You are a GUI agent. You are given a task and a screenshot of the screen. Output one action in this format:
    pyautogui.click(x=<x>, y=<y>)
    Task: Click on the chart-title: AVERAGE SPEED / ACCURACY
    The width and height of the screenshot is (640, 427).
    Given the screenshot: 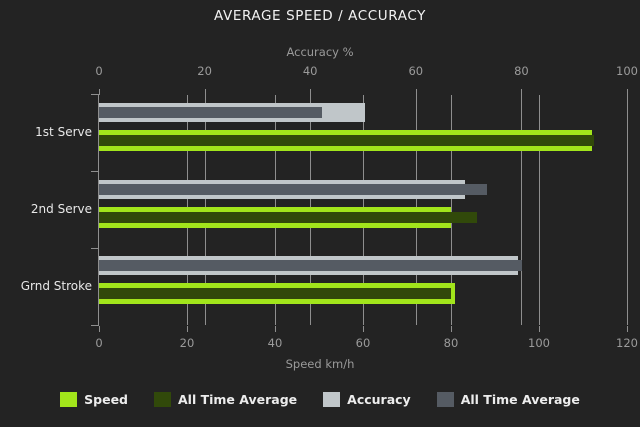 What is the action you would take?
    pyautogui.click(x=320, y=16)
    